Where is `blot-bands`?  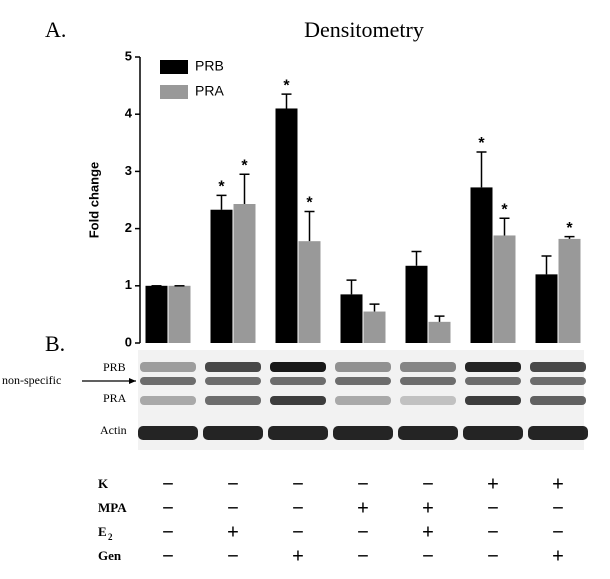
blot-bands is located at coordinates (363, 401).